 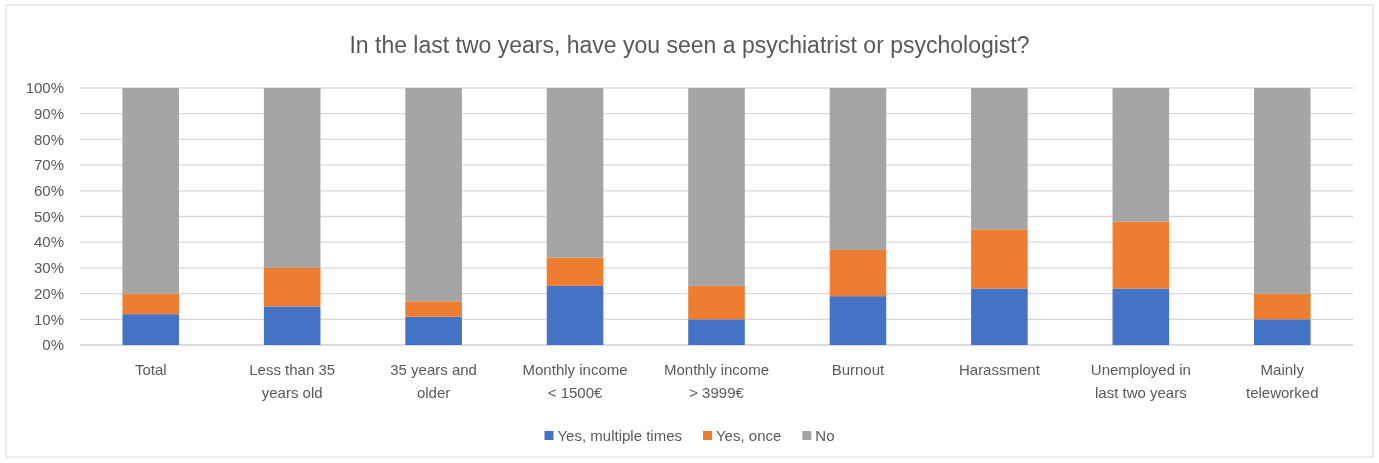 I want to click on x-tick-label: Harassment, so click(x=999, y=369).